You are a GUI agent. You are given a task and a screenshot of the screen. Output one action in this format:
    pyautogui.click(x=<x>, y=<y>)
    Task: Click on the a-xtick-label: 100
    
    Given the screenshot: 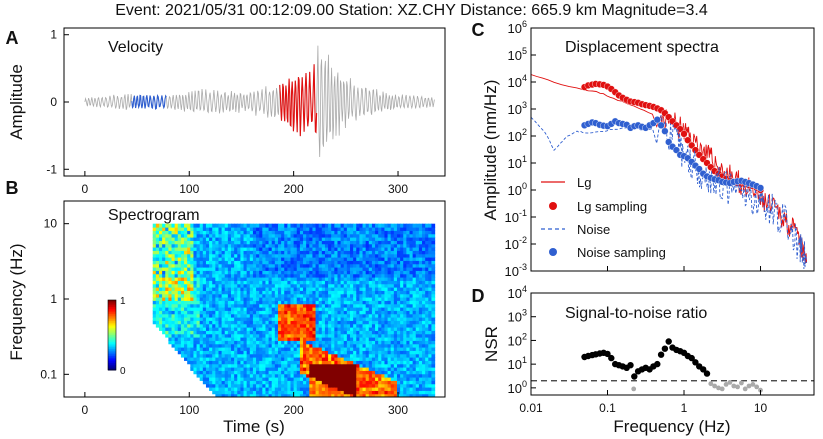 What is the action you would take?
    pyautogui.click(x=189, y=189)
    